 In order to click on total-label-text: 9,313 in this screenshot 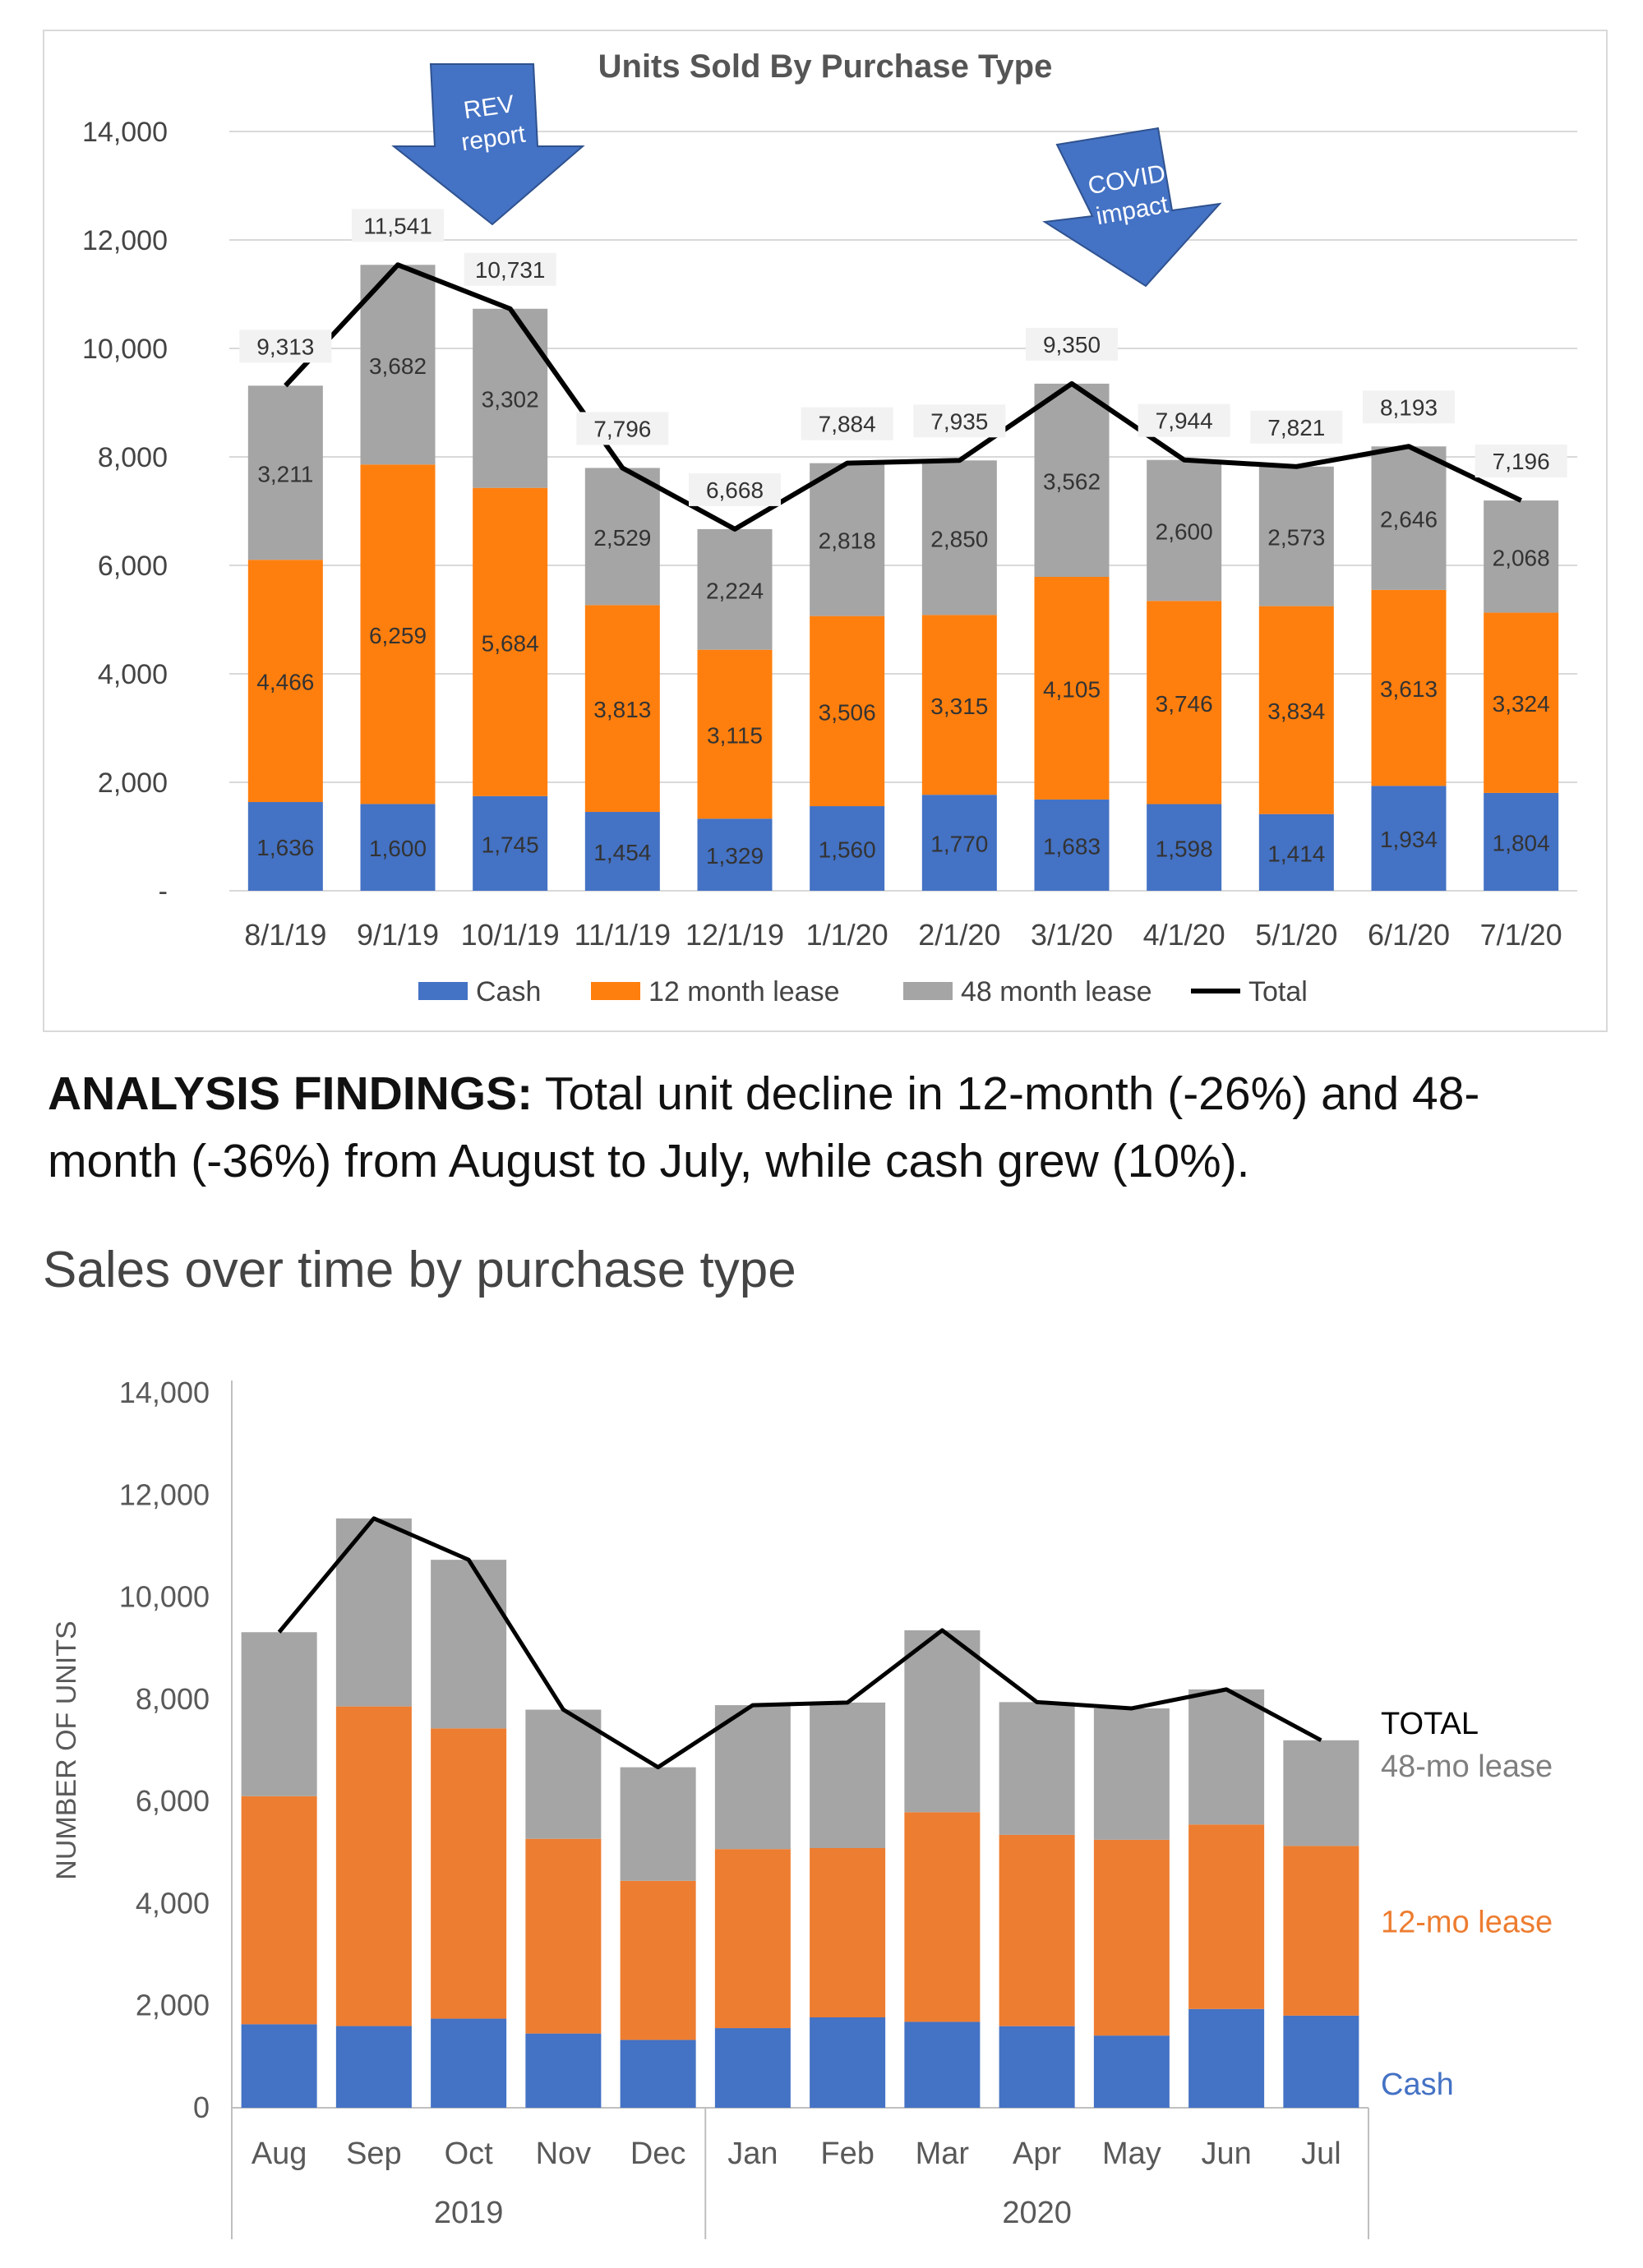, I will do `click(285, 346)`.